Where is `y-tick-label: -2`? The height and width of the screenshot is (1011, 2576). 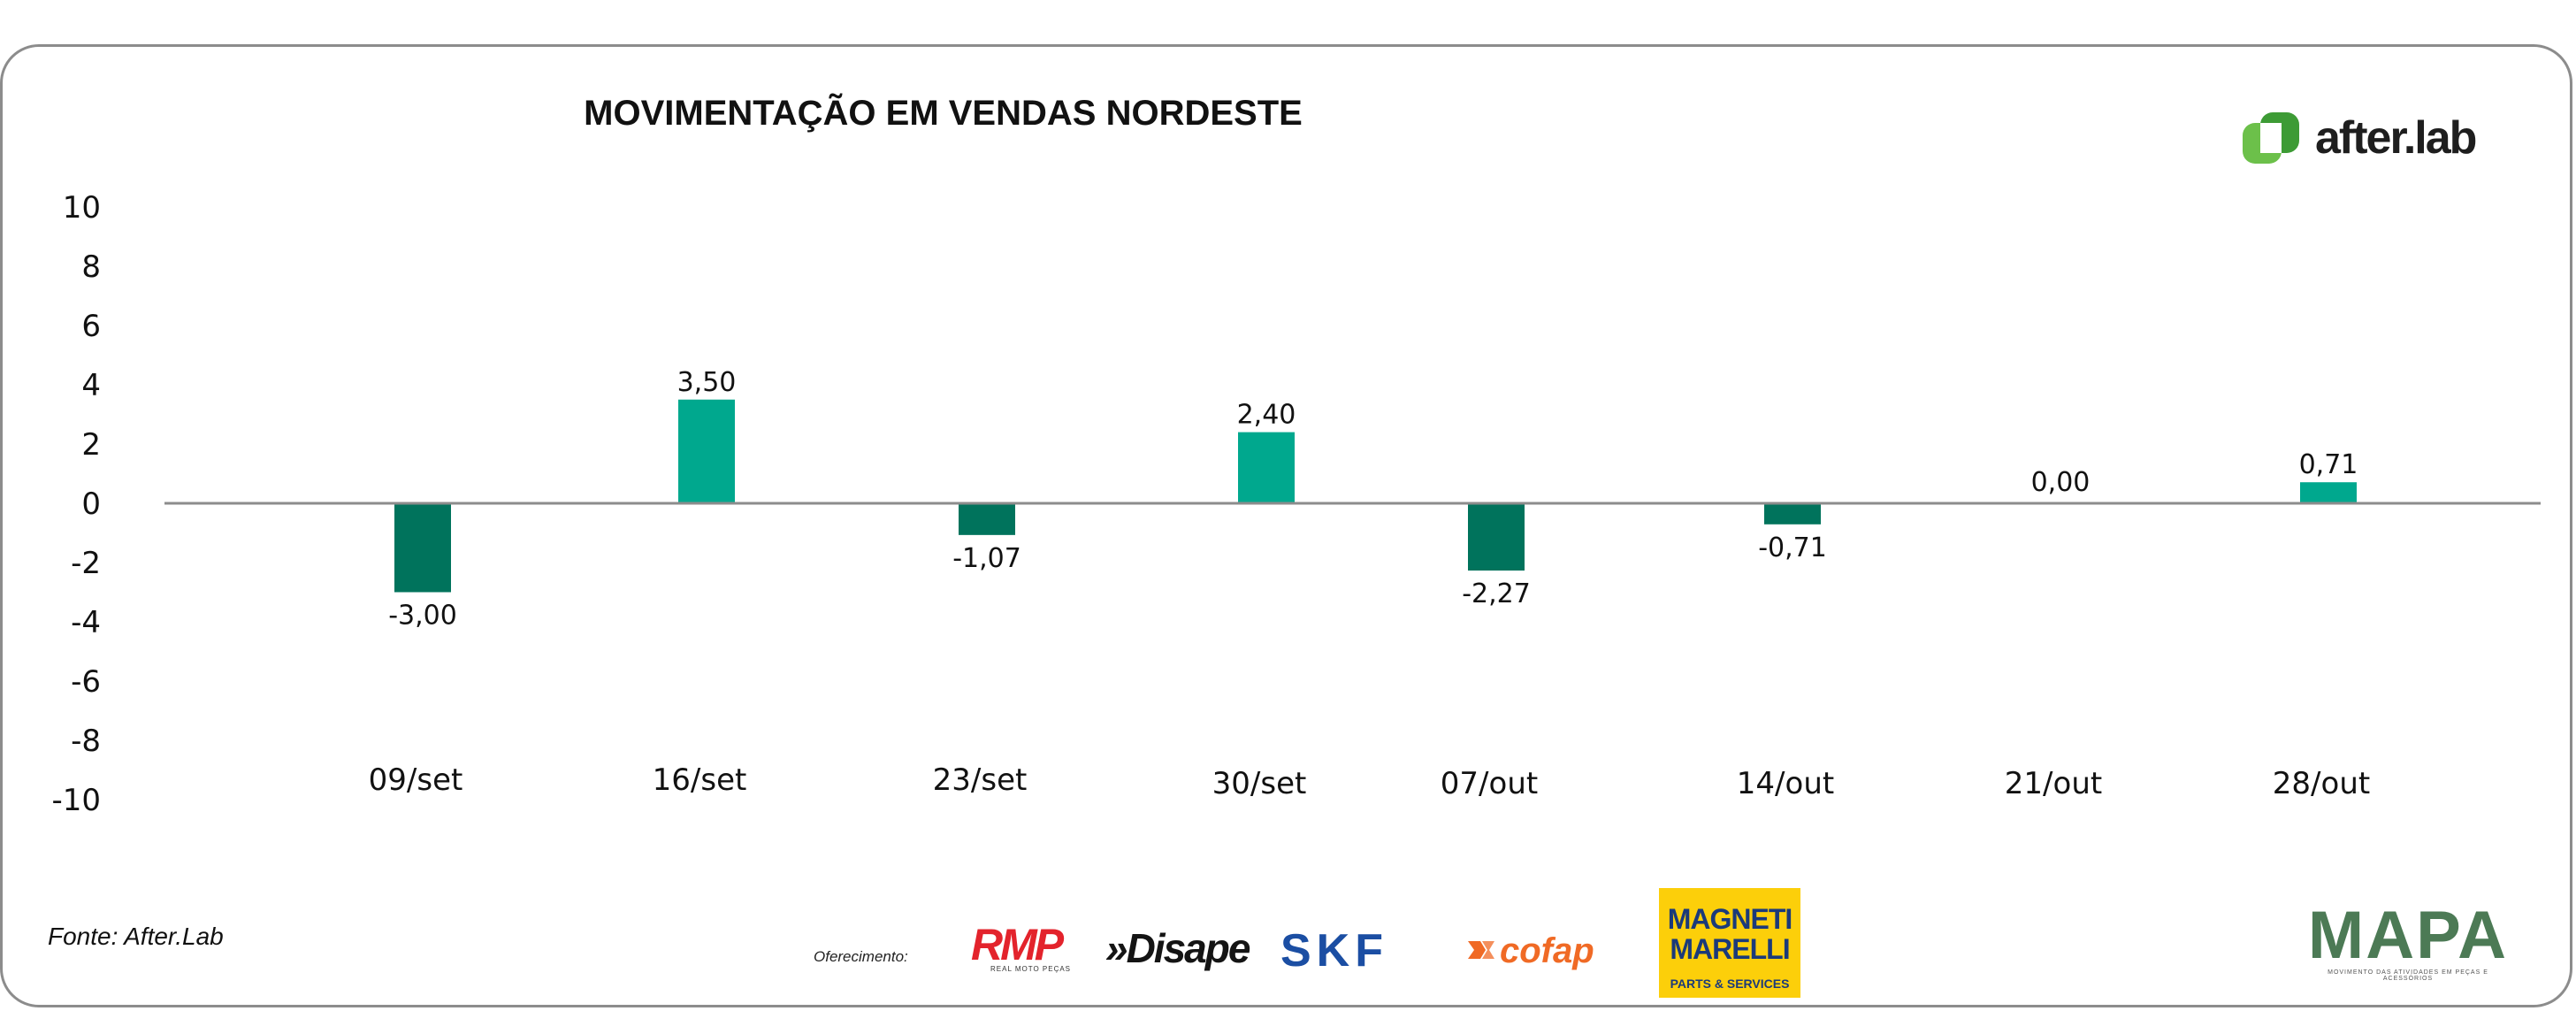 y-tick-label: -2 is located at coordinates (86, 563).